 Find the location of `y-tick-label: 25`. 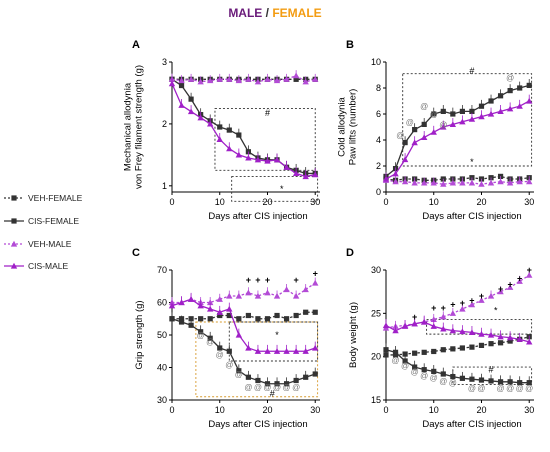

y-tick-label: 25 is located at coordinates (376, 313).